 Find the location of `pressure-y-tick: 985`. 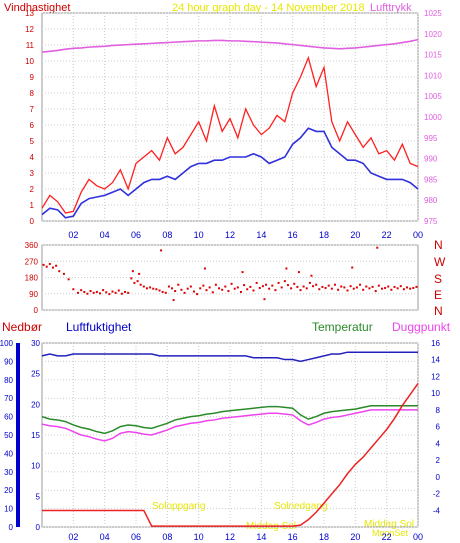

pressure-y-tick: 985 is located at coordinates (431, 179).